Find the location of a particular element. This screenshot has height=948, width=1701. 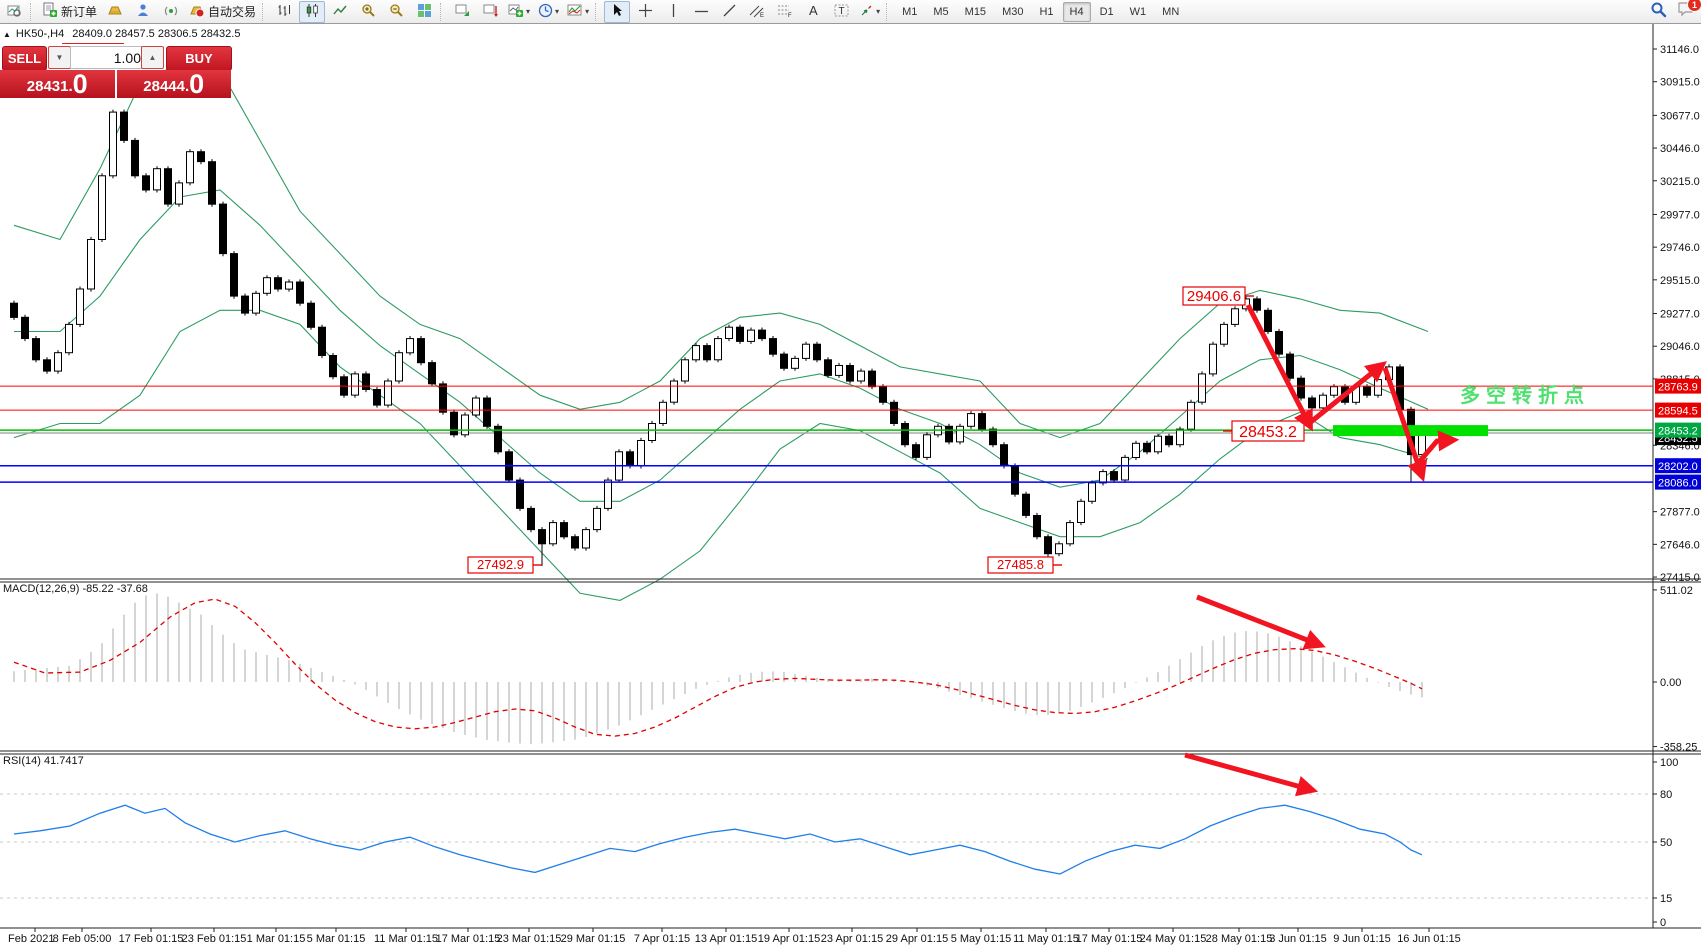

bar-chart-button is located at coordinates (284, 12).